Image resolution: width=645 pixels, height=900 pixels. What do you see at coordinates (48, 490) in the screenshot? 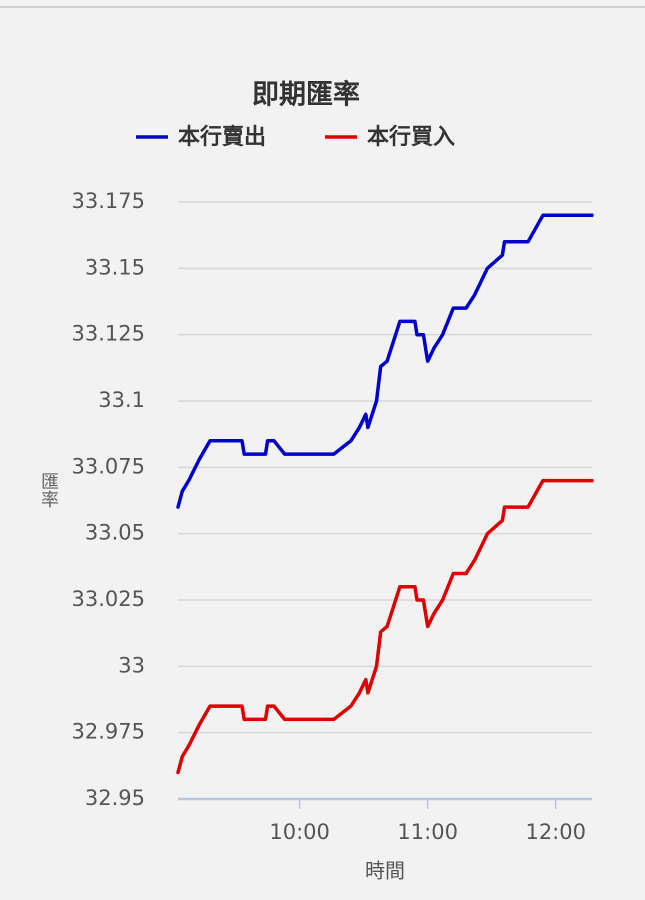
I see `y-axis-label: 匯率` at bounding box center [48, 490].